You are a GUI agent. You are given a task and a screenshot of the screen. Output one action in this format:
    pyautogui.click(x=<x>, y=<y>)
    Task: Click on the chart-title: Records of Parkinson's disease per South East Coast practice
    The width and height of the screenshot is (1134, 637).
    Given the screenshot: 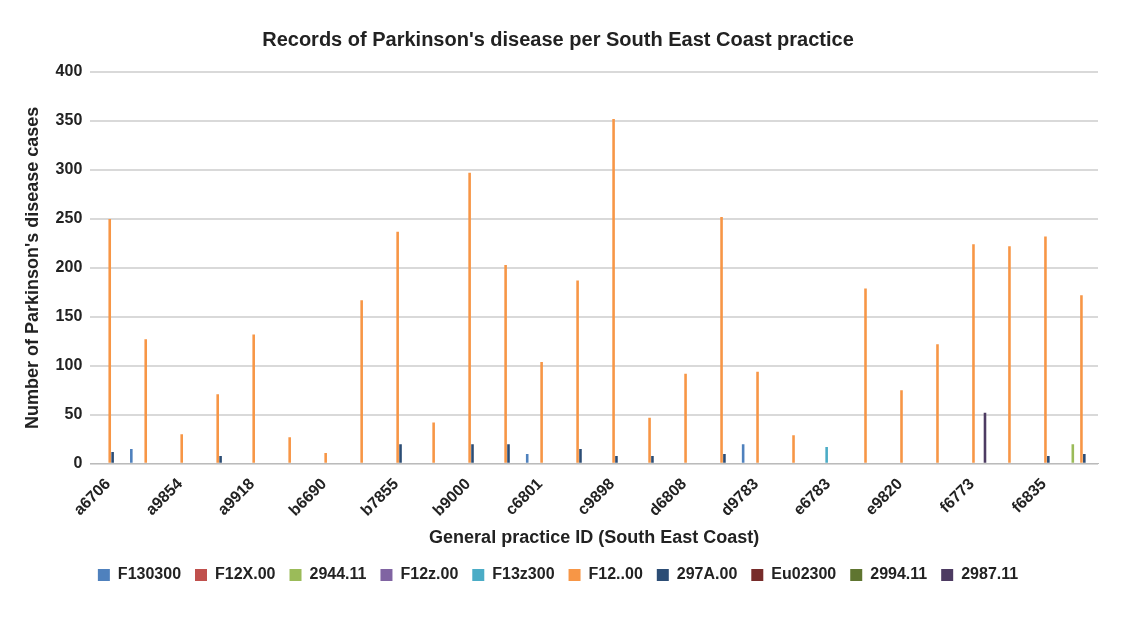 What is the action you would take?
    pyautogui.click(x=558, y=38)
    